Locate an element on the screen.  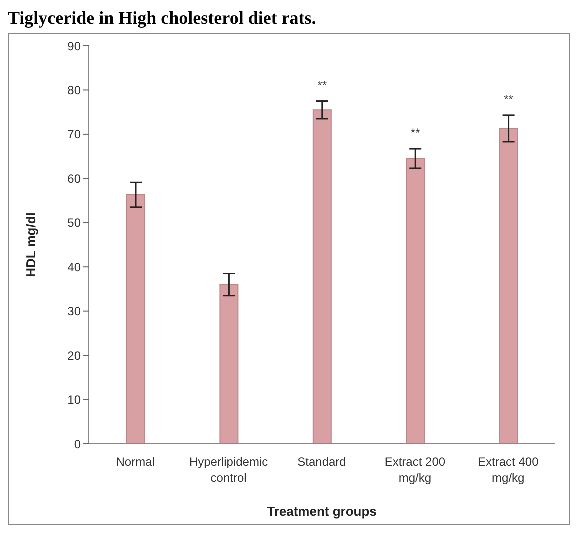
x-axis-title: Treatment groups is located at coordinates (322, 511).